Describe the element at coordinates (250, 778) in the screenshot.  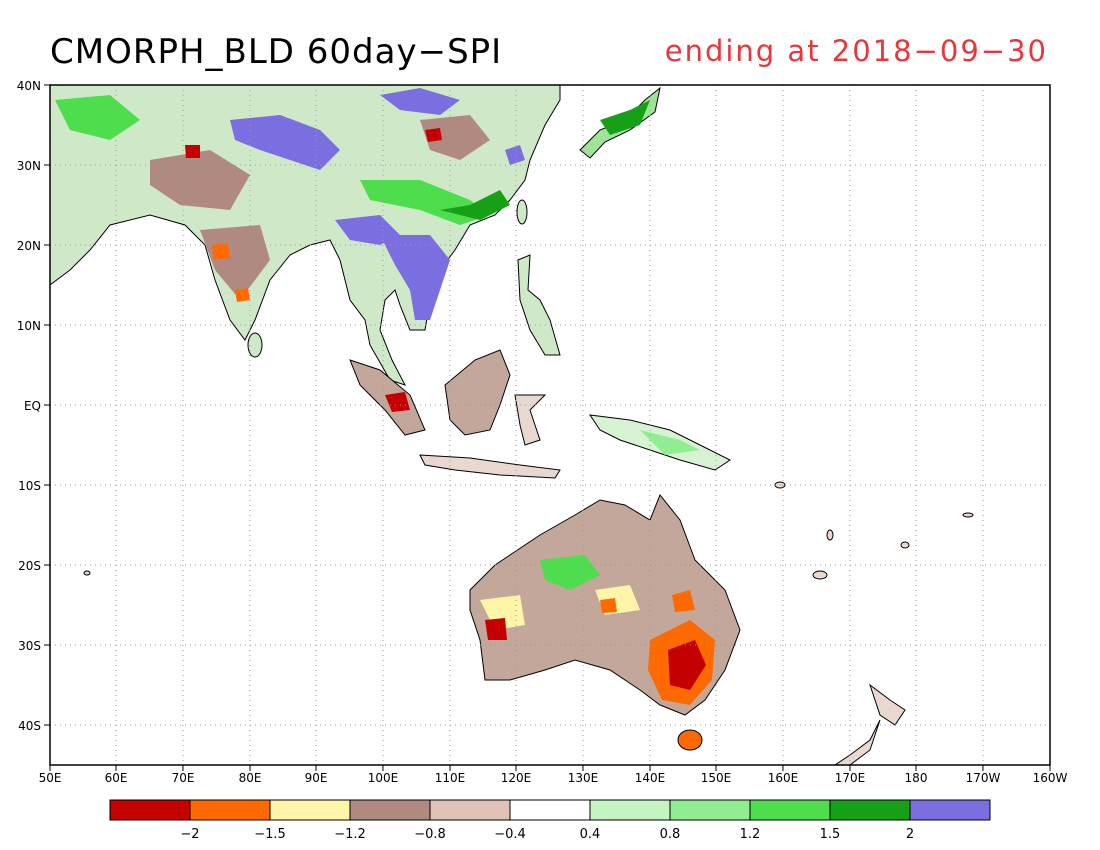
I see `lon-label: 80E` at that location.